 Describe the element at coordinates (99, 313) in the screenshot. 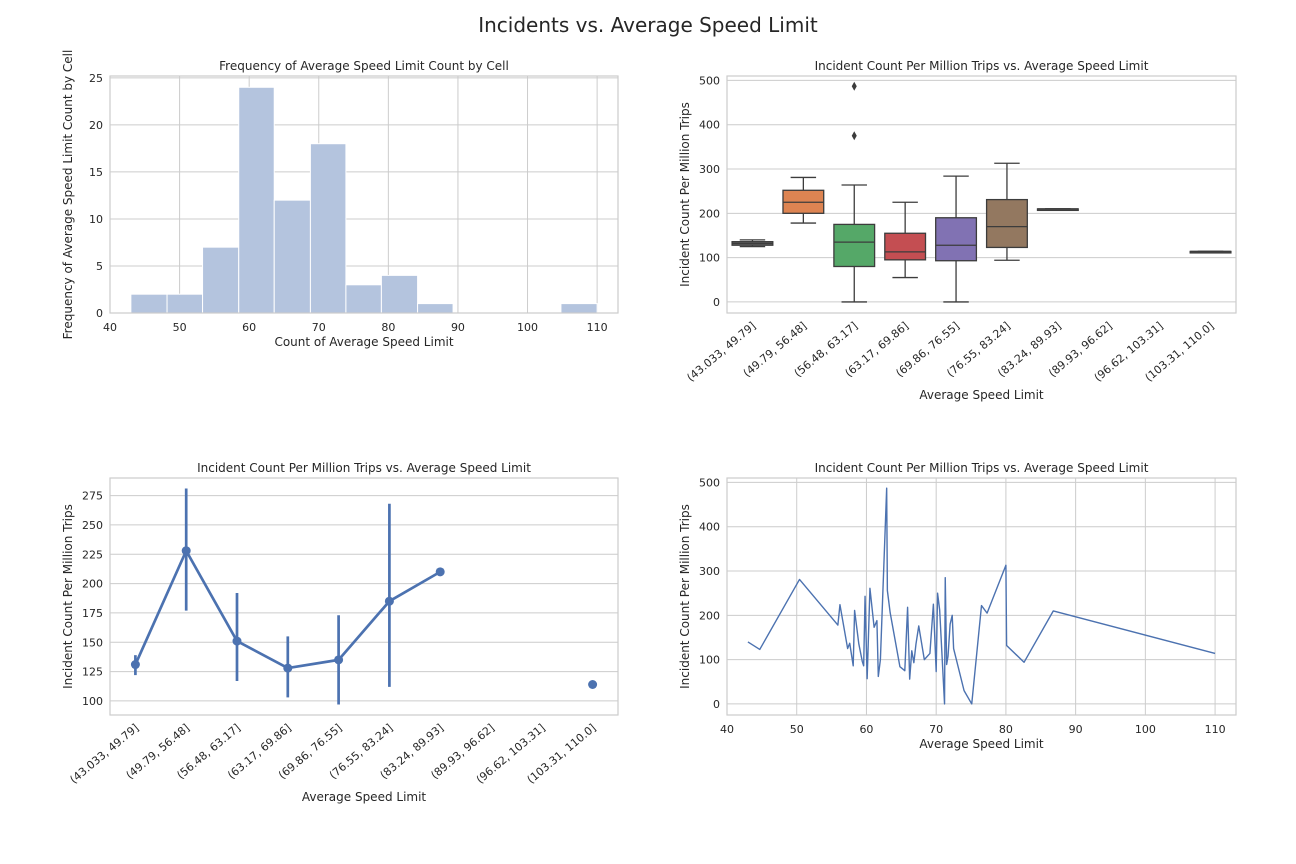

I see `hist-ytick-label: 0` at that location.